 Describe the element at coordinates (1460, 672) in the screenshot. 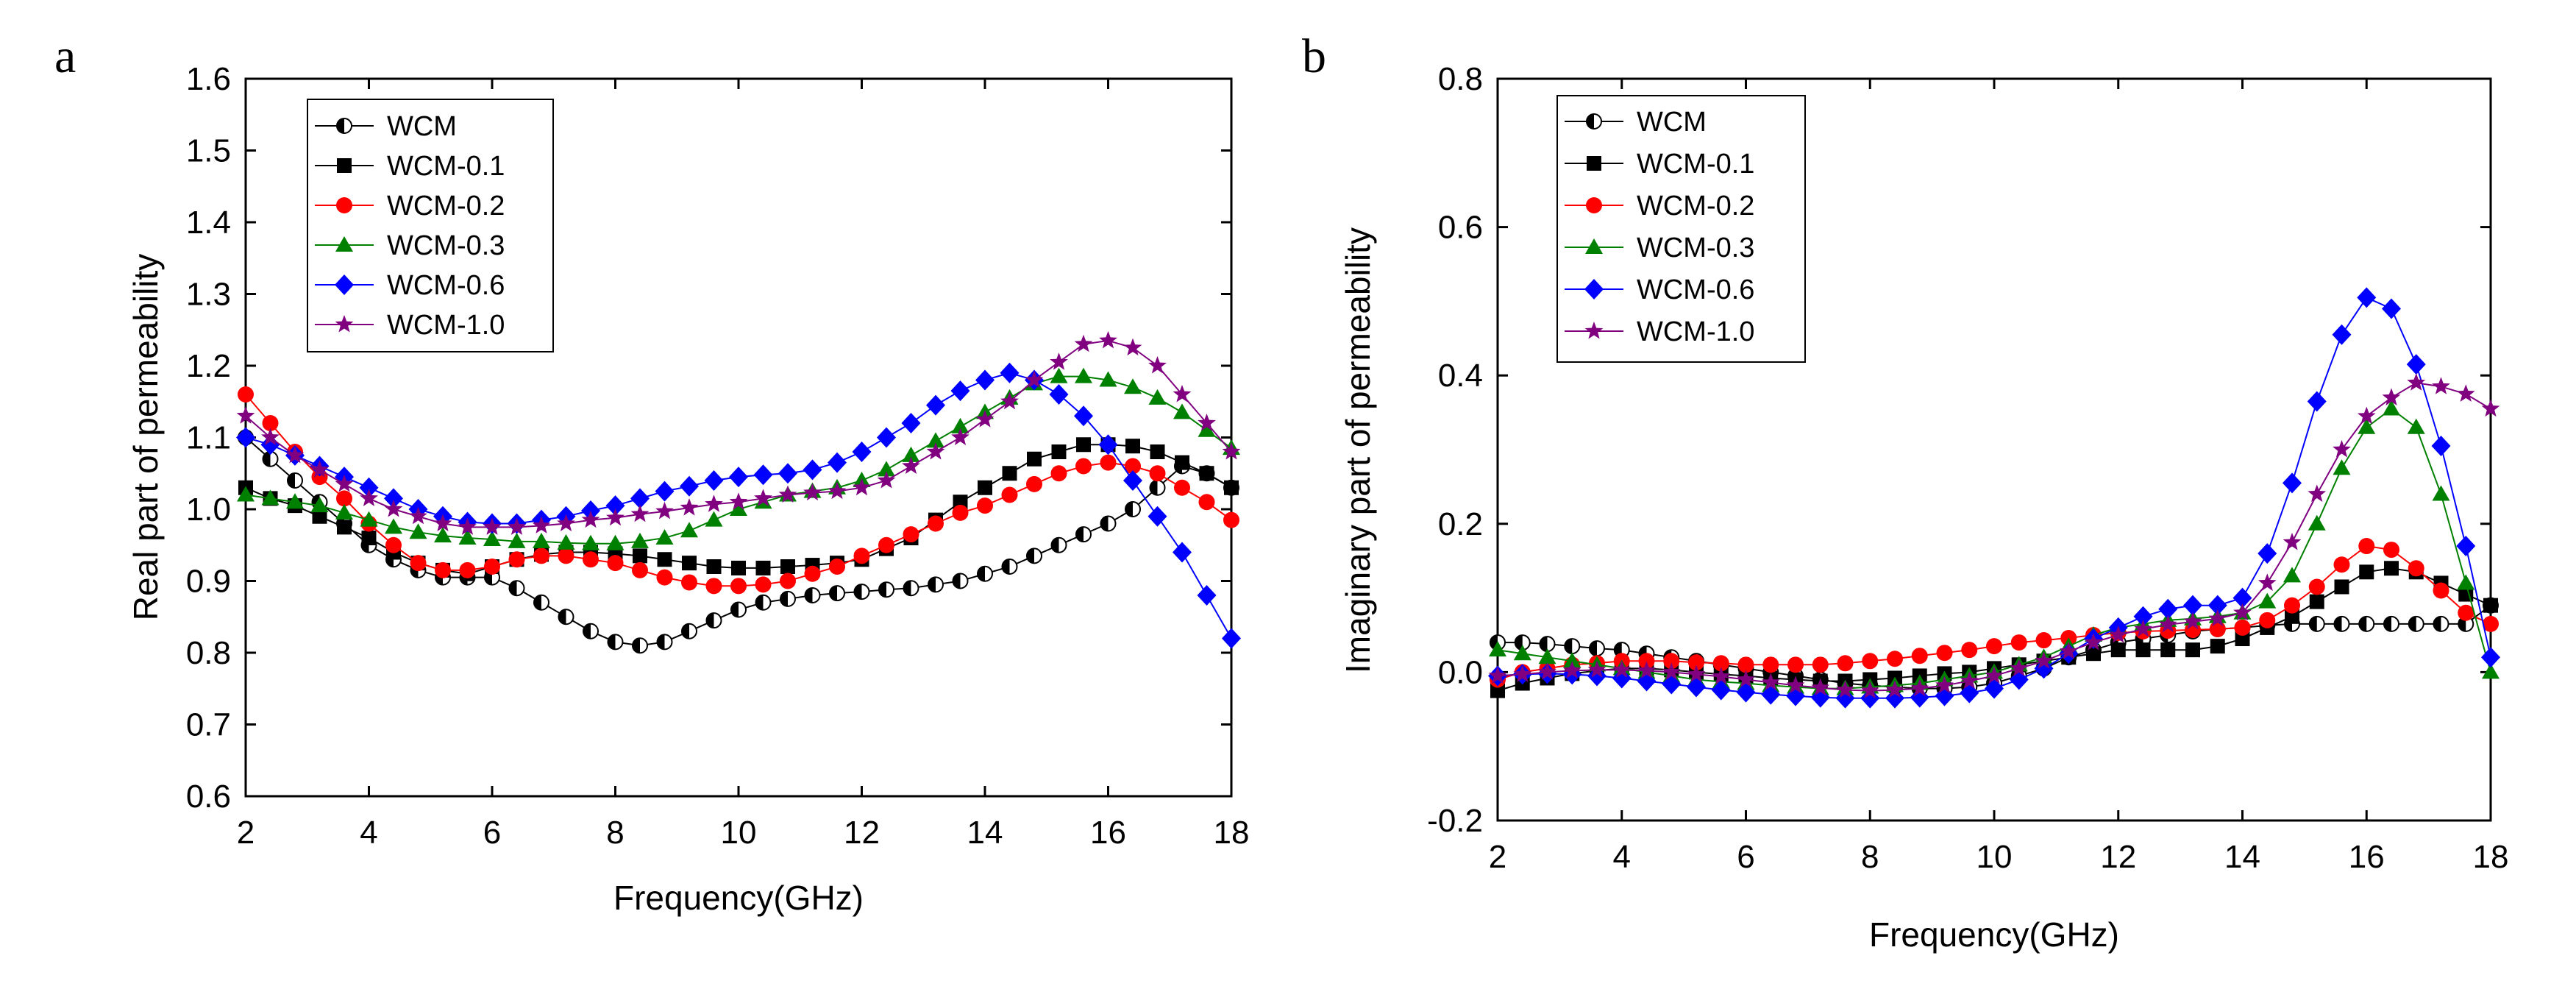

I see `y-tick-label: 0.0` at that location.